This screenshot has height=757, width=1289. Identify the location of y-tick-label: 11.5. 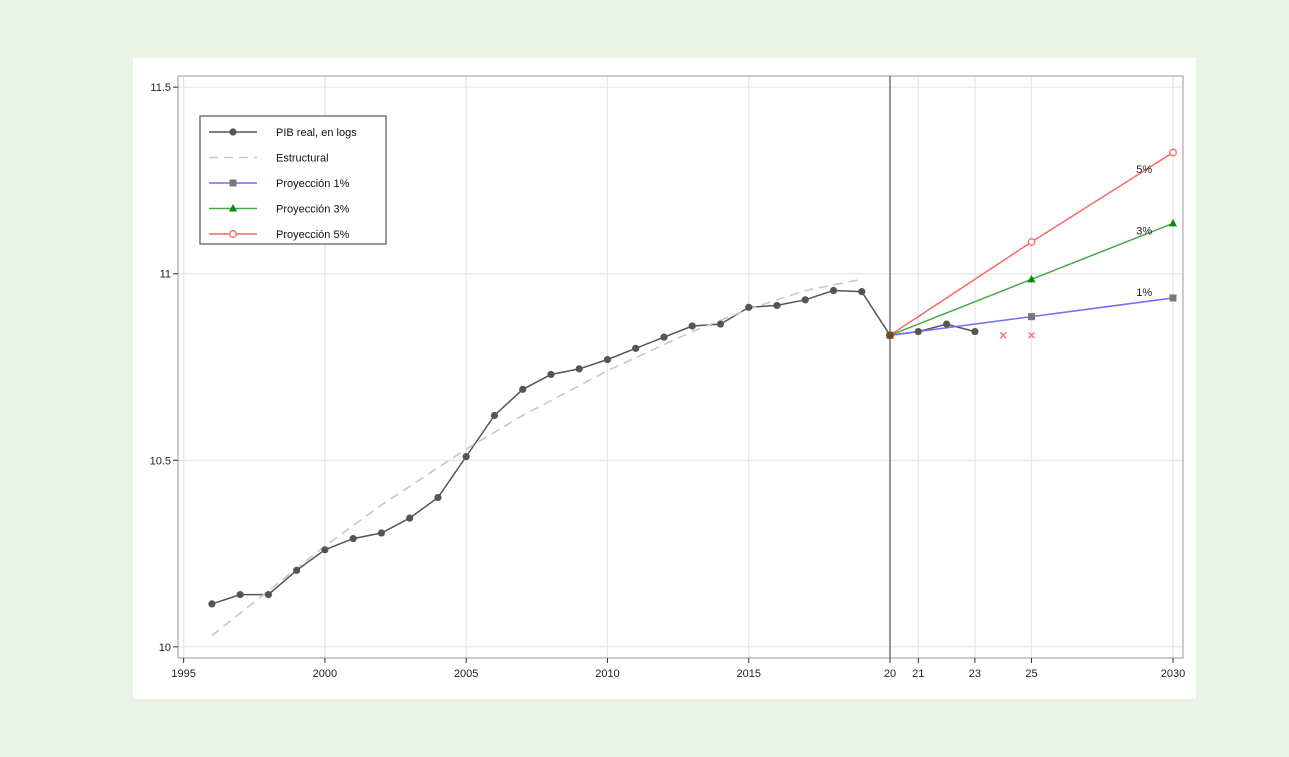
(160, 88).